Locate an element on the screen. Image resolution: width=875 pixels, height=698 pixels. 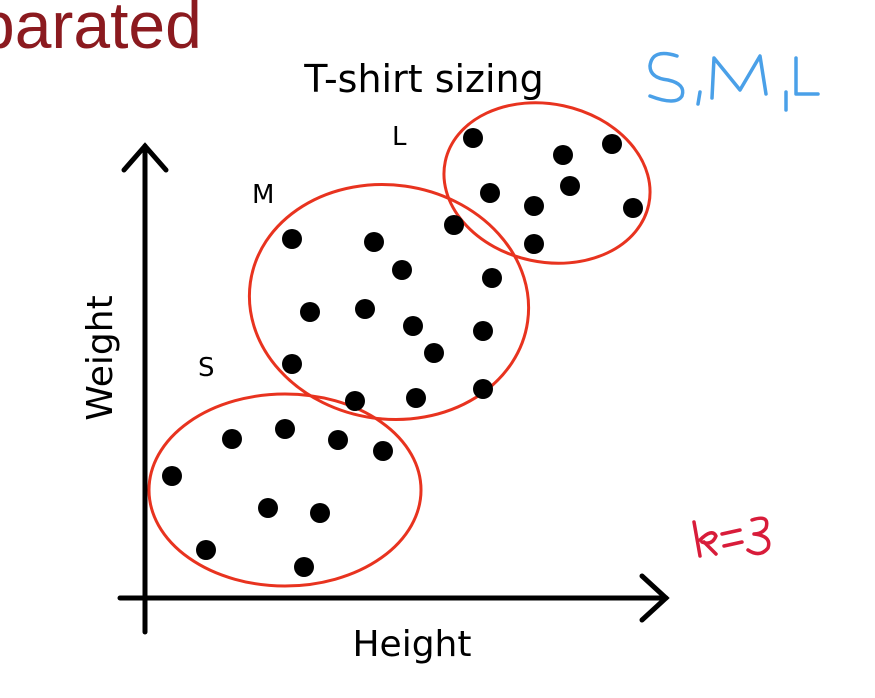
x-axis-label: Height is located at coordinates (411, 644).